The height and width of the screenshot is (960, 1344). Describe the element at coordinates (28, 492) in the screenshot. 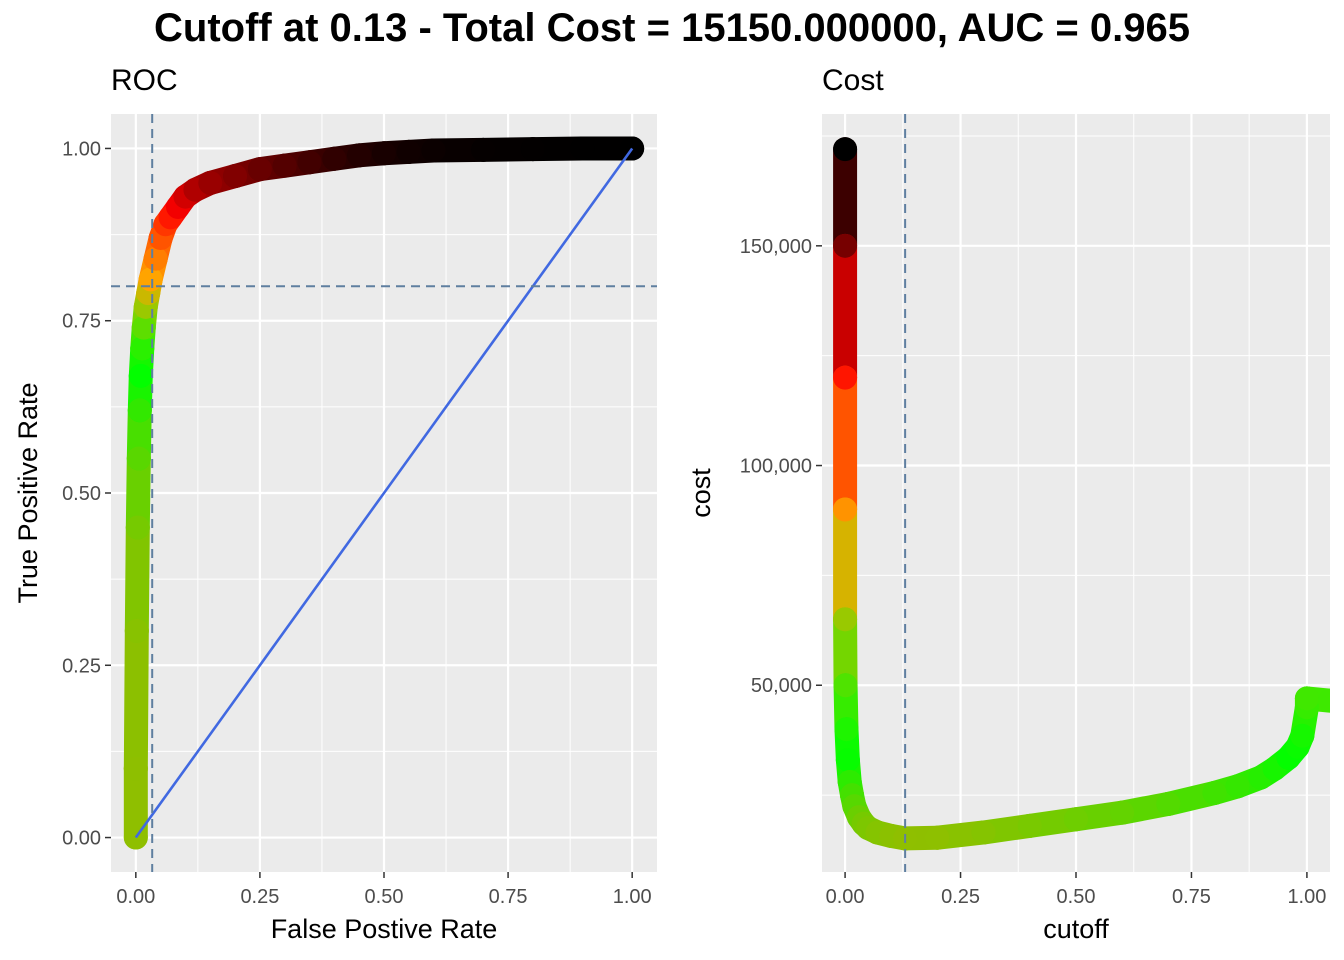

I see `y-axis-title: True Positive Rate` at that location.